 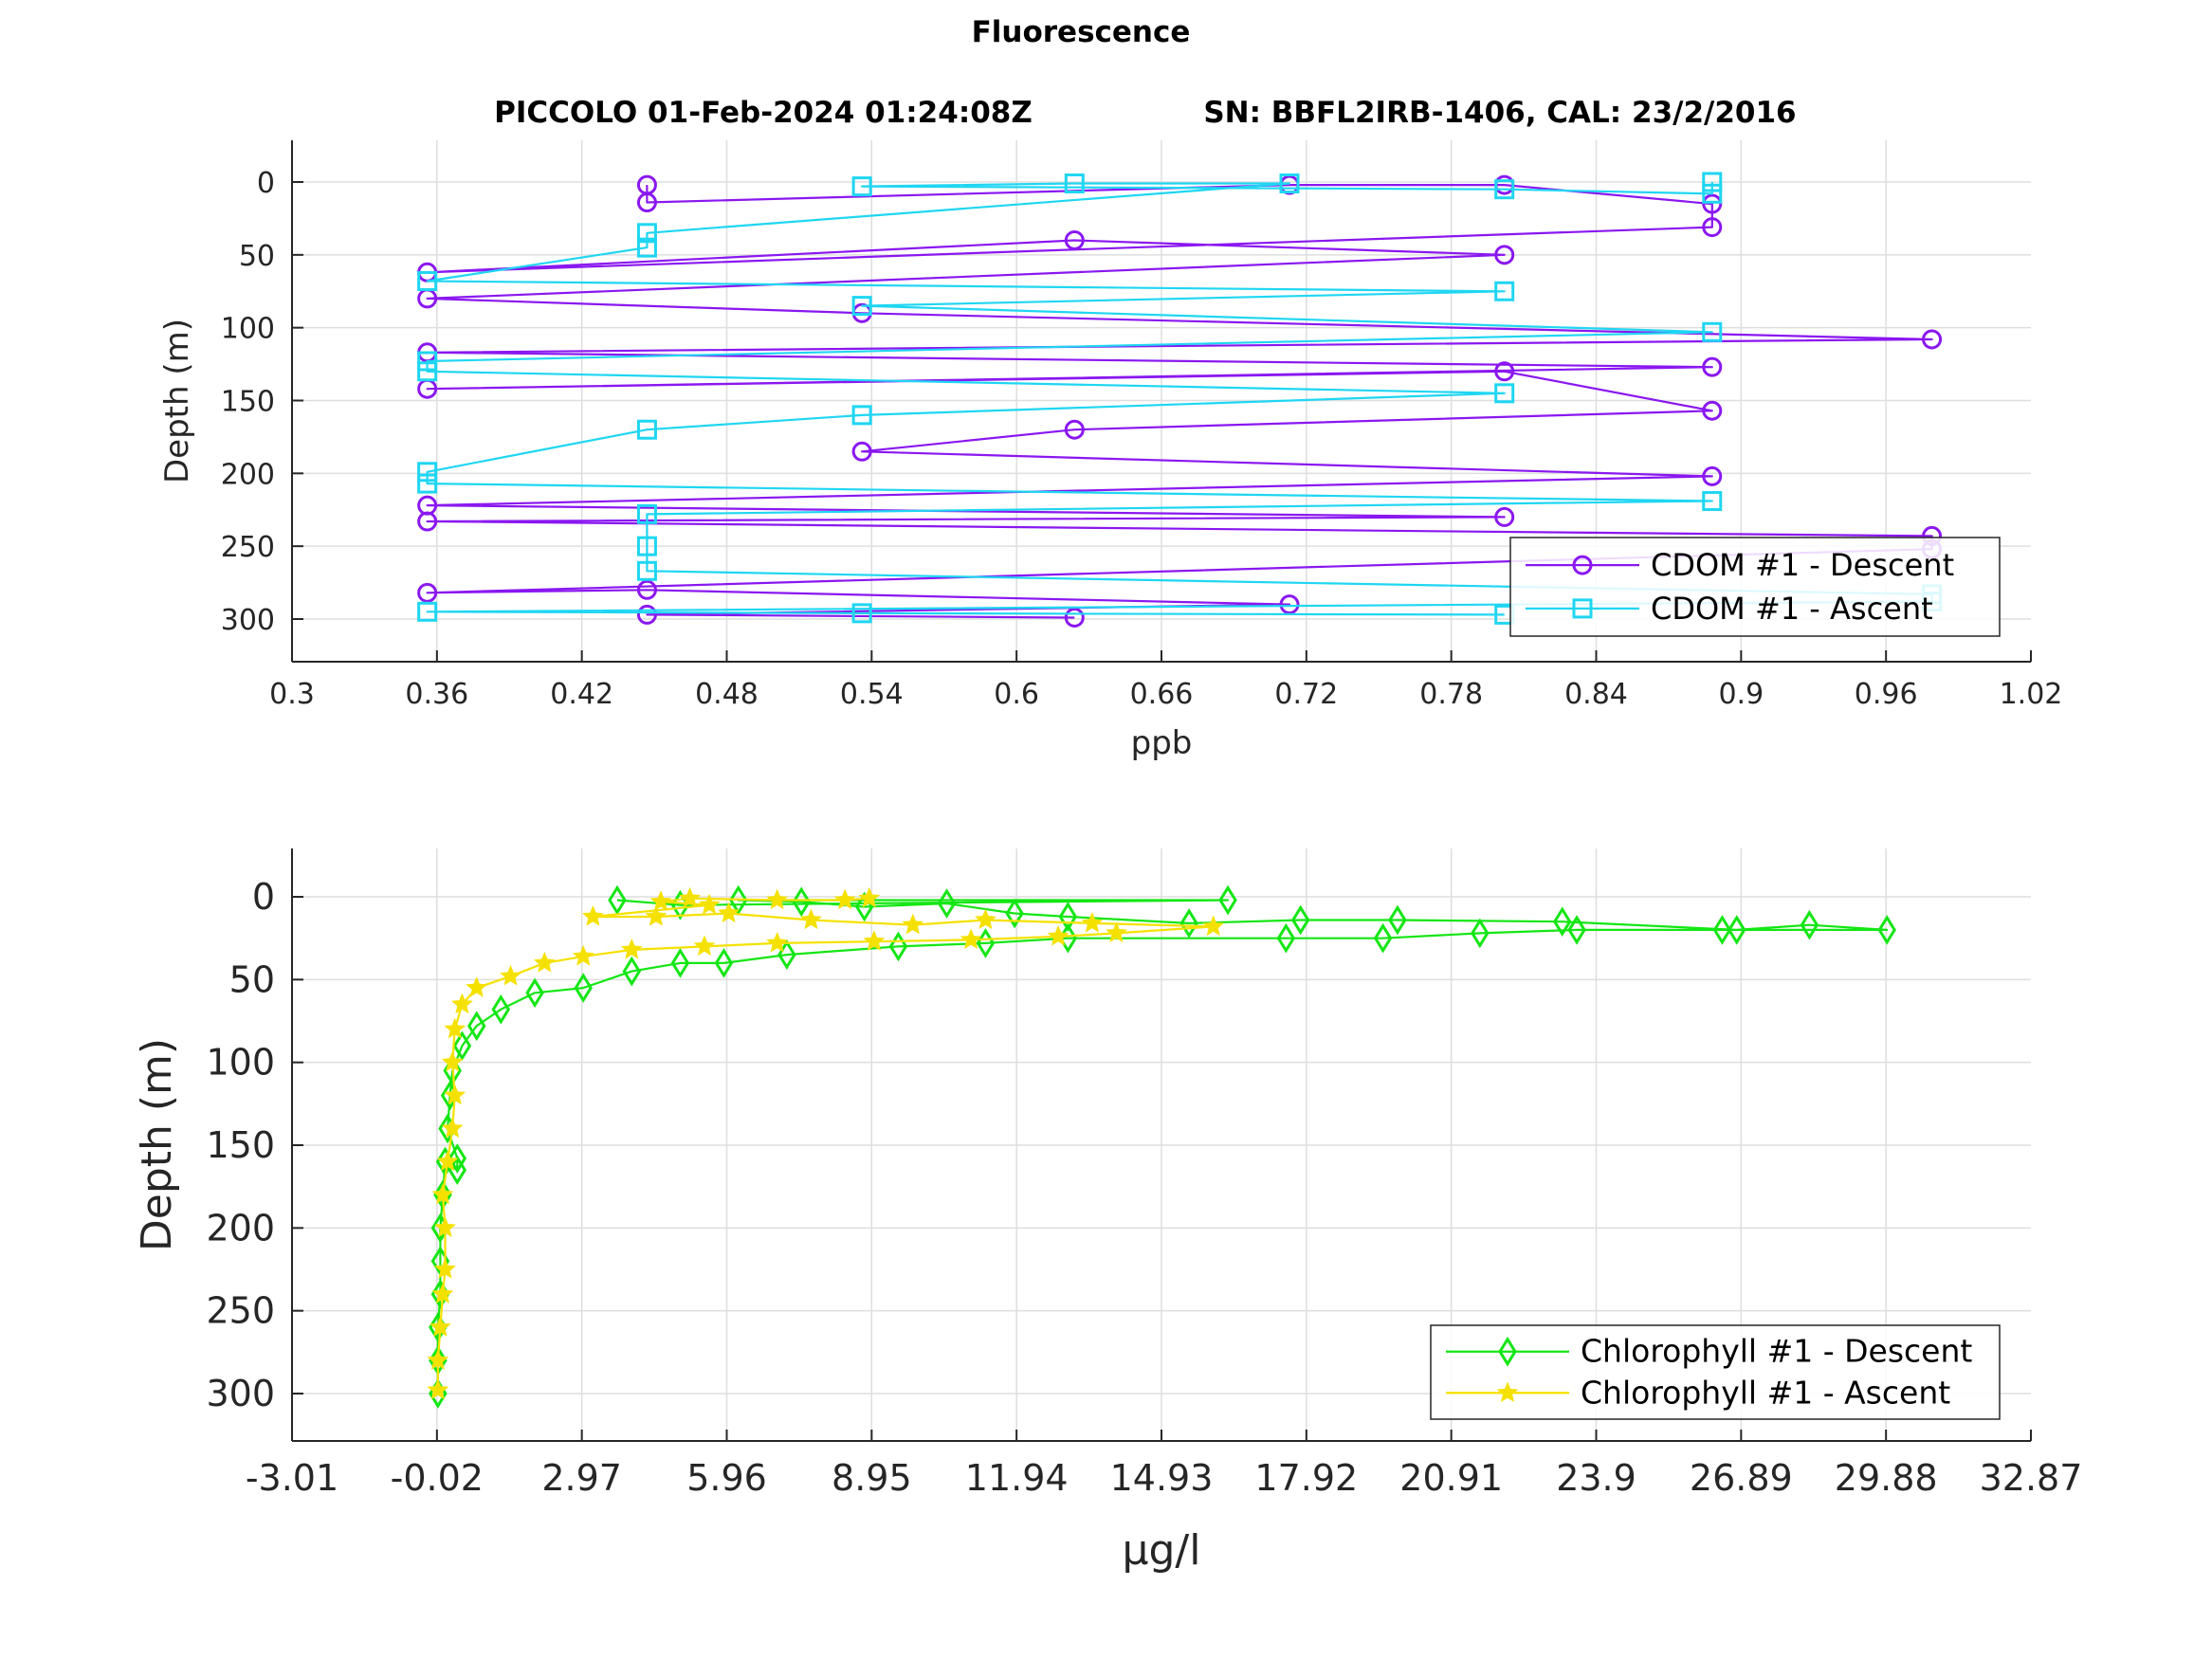 What do you see at coordinates (1162, 1550) in the screenshot?
I see `x-axis-label: µg/l` at bounding box center [1162, 1550].